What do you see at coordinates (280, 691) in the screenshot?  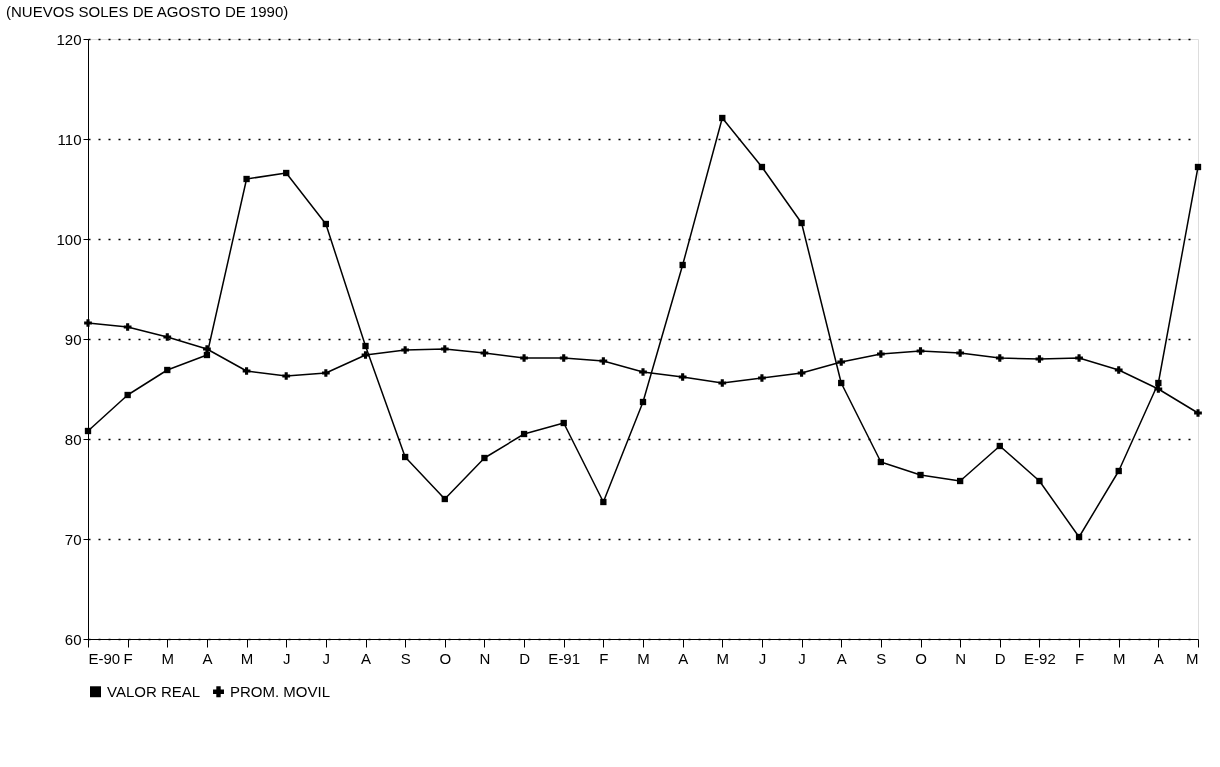 I see `legend-label: PROM. MOVIL` at bounding box center [280, 691].